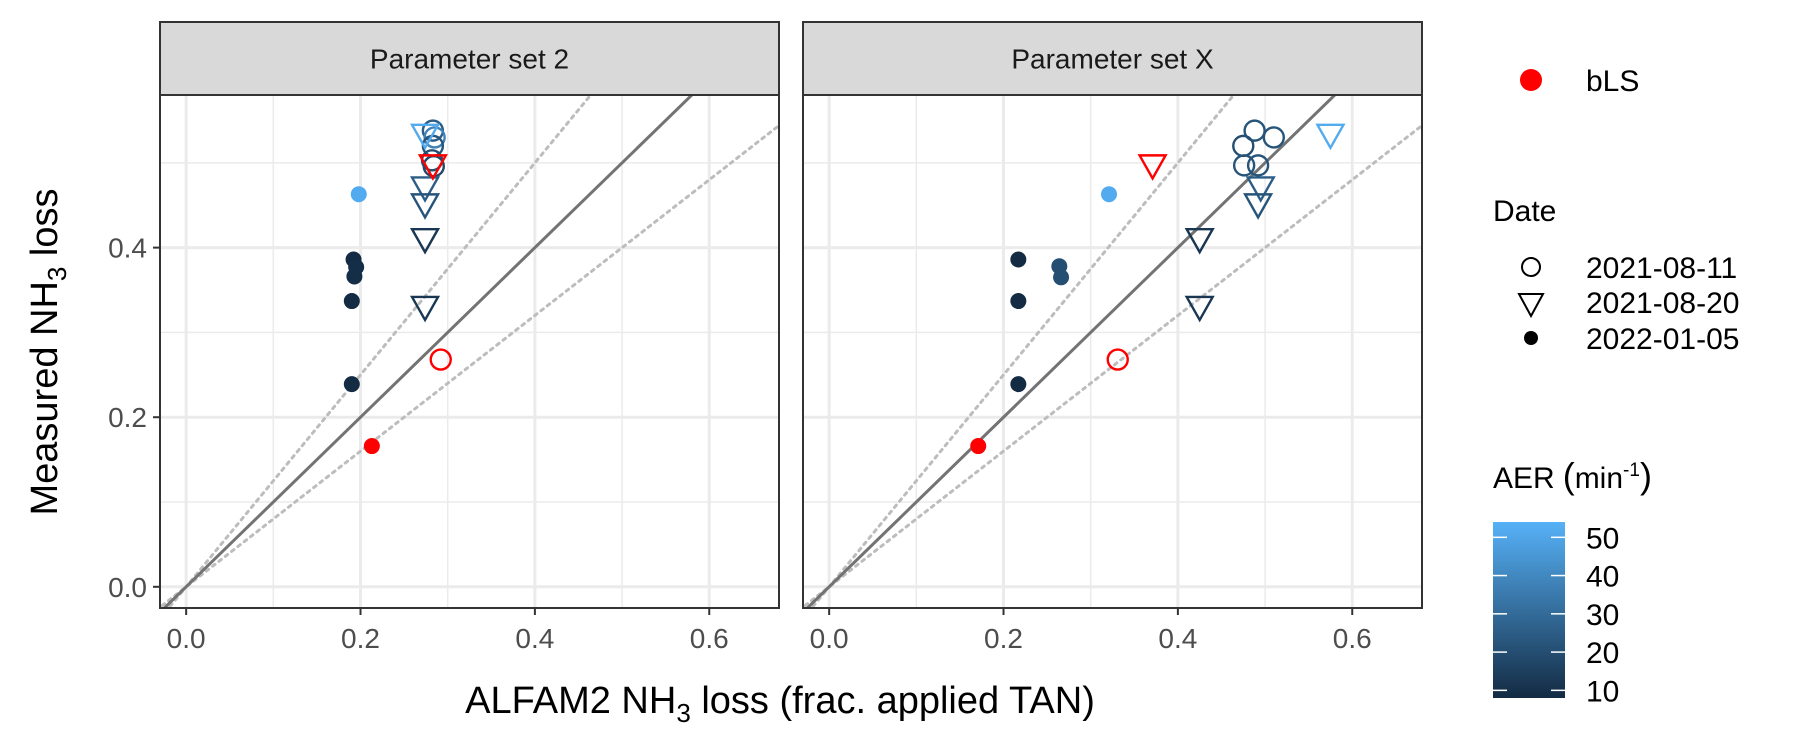 The width and height of the screenshot is (1800, 750). What do you see at coordinates (1569, 475) in the screenshot?
I see `colorbar-title-paren-open: (` at bounding box center [1569, 475].